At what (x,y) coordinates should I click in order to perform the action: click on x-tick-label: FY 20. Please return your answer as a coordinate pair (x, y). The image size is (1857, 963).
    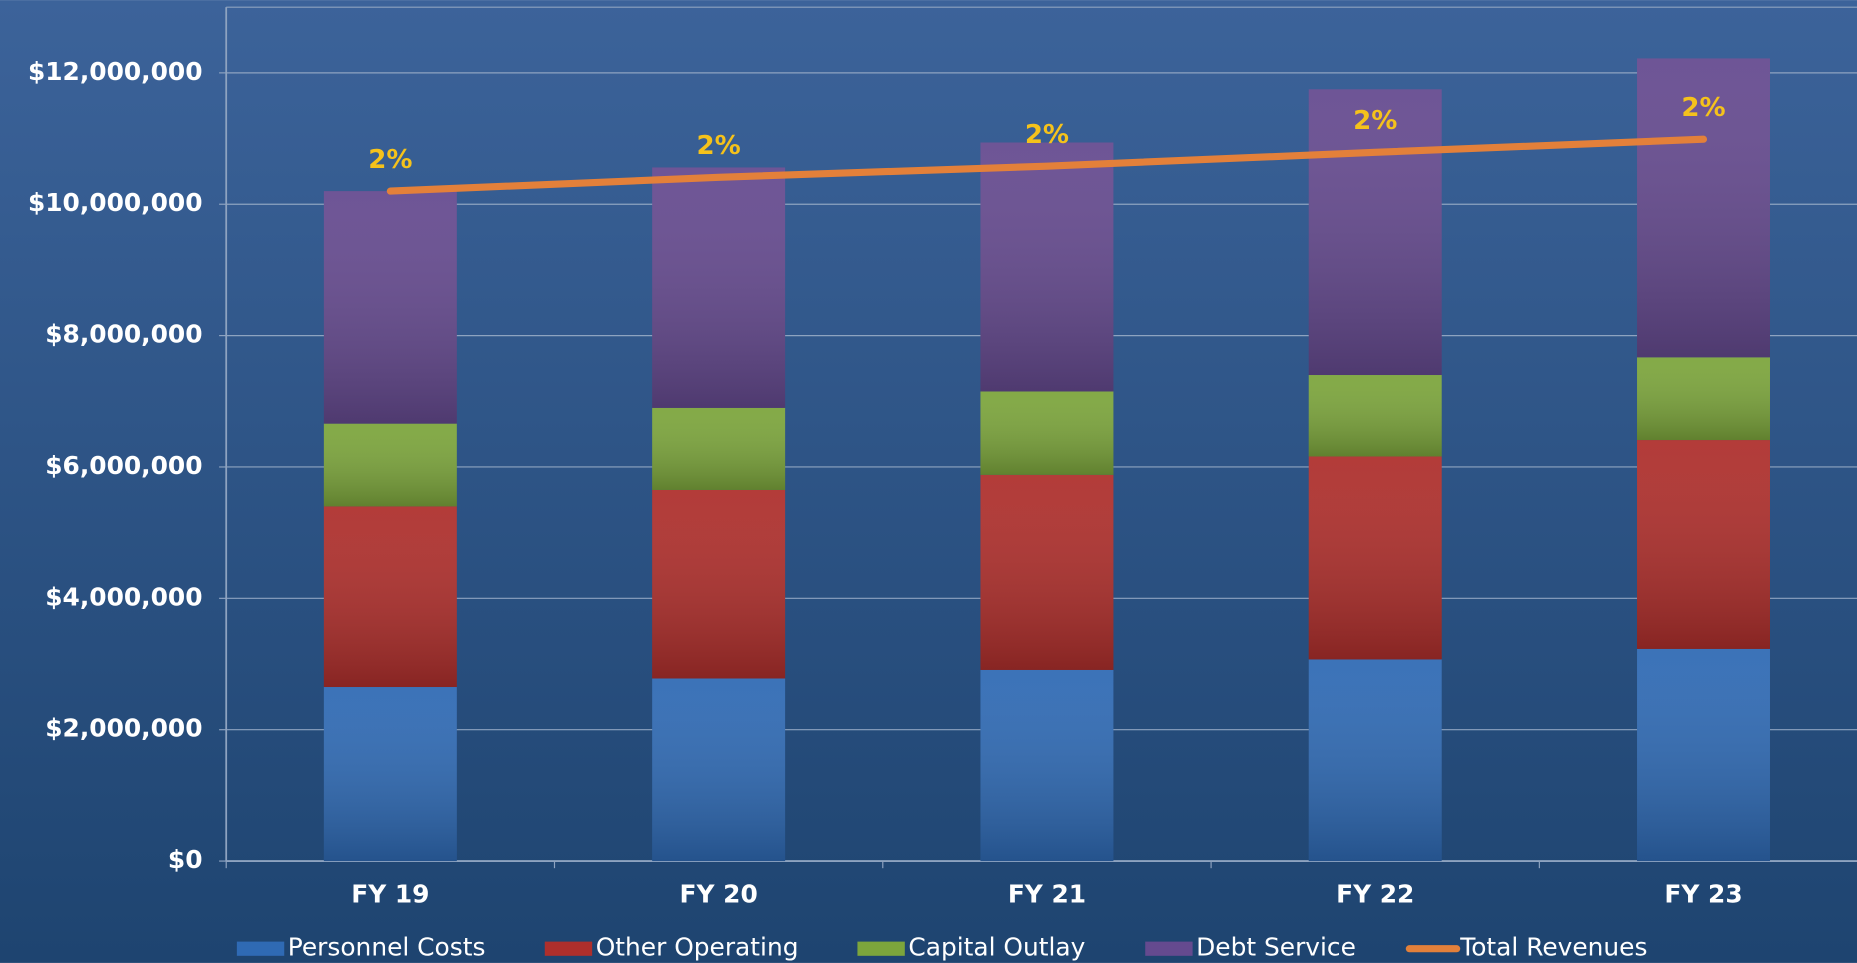
    Looking at the image, I should click on (719, 893).